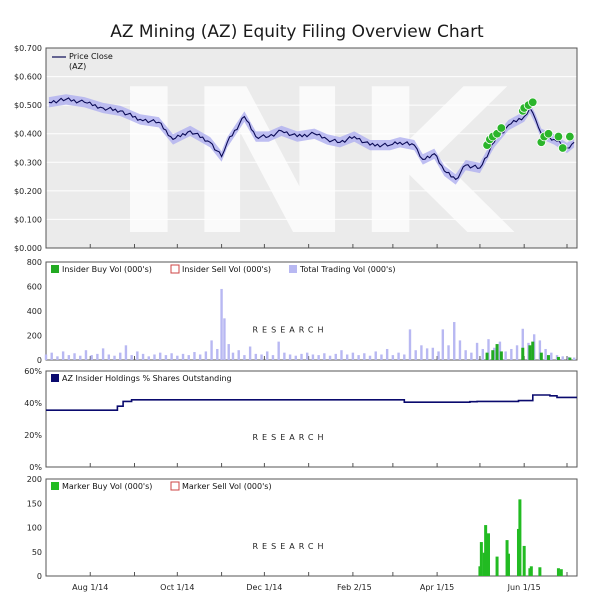 This screenshot has width=594, height=600. I want to click on insider-buy-swatch, so click(55, 269).